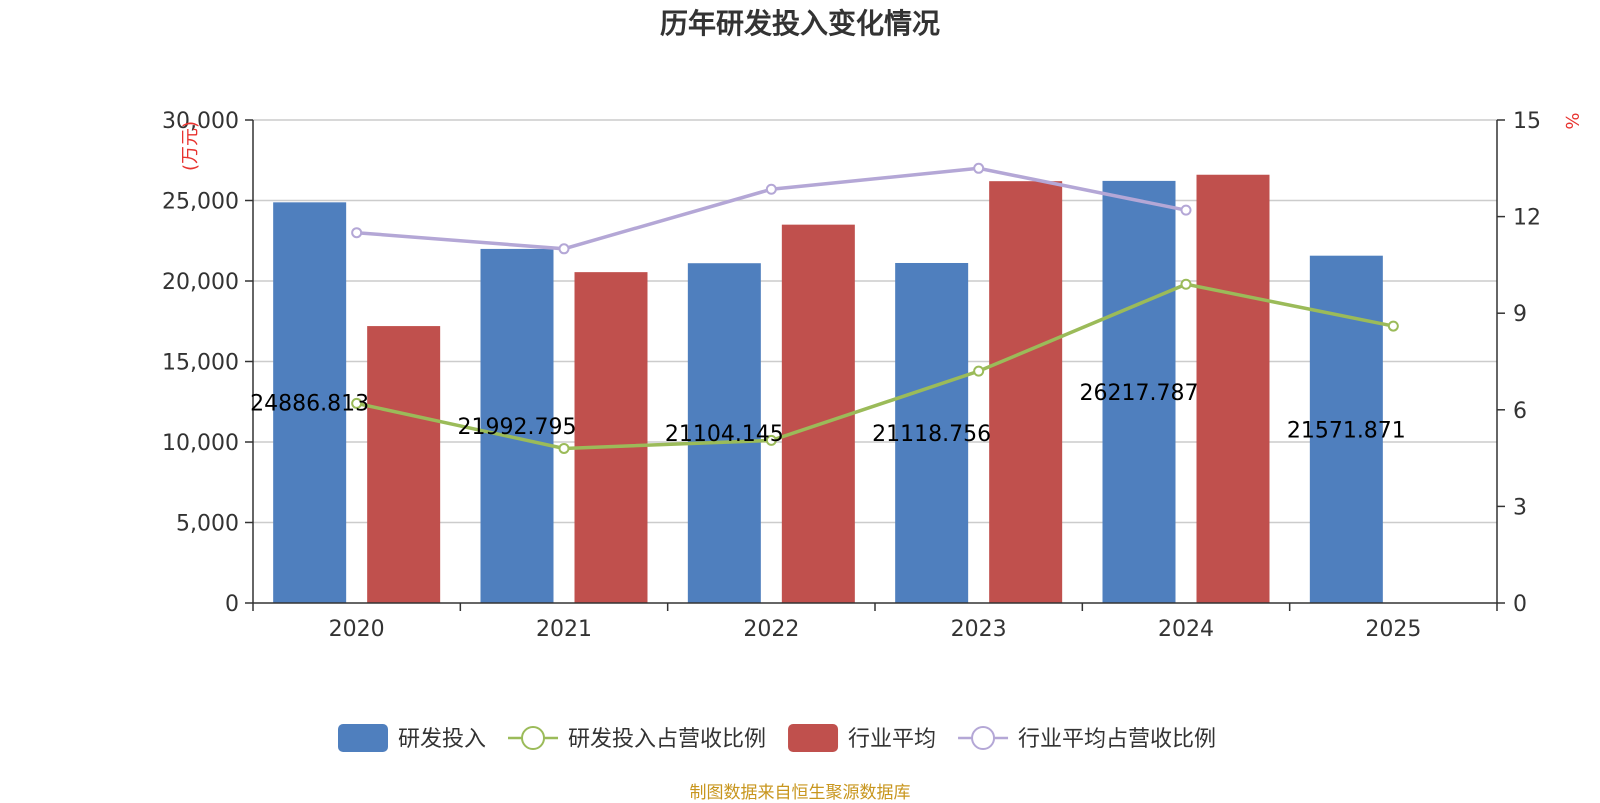 This screenshot has width=1600, height=803. I want to click on left-axis-tick-label: 20,000, so click(200, 282).